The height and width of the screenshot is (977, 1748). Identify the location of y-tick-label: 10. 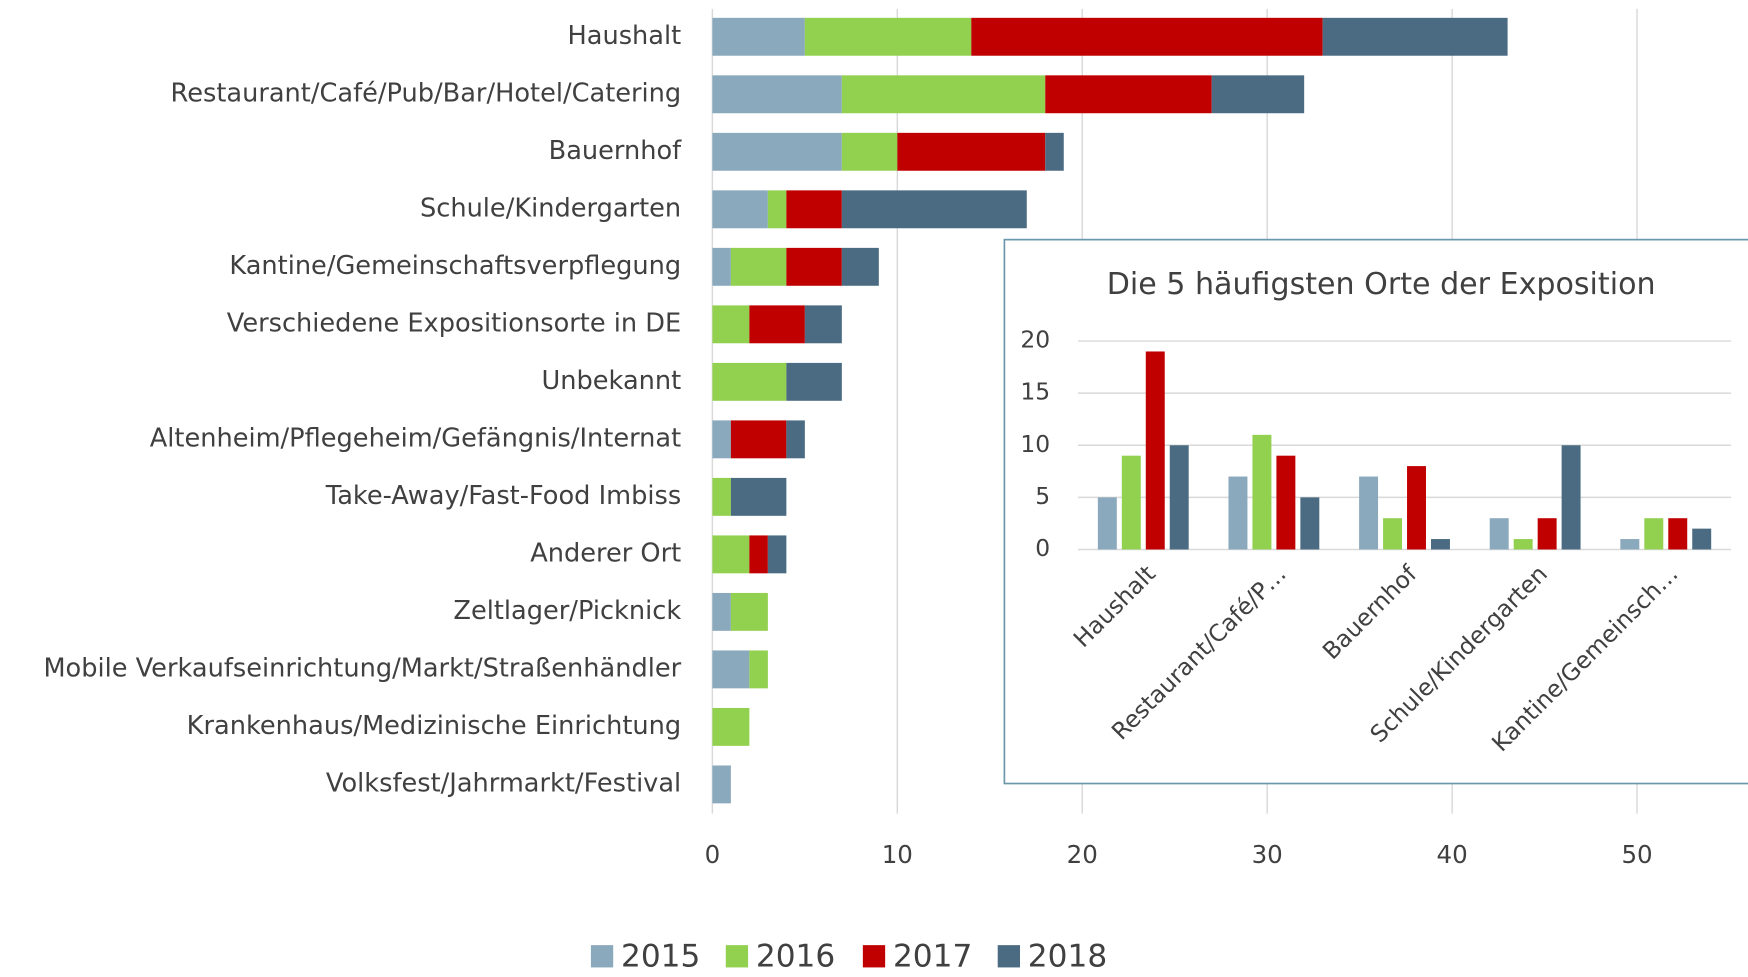
(1035, 444).